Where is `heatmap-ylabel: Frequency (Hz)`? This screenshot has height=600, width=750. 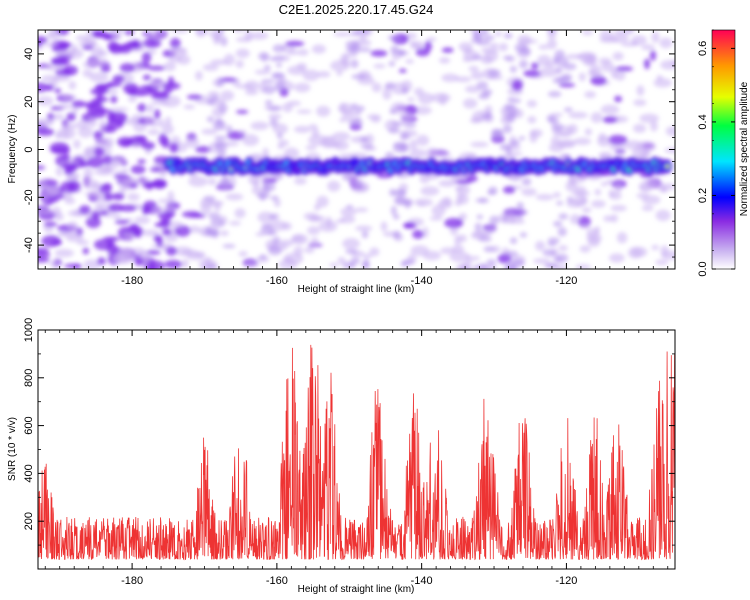 heatmap-ylabel: Frequency (Hz) is located at coordinates (12, 149).